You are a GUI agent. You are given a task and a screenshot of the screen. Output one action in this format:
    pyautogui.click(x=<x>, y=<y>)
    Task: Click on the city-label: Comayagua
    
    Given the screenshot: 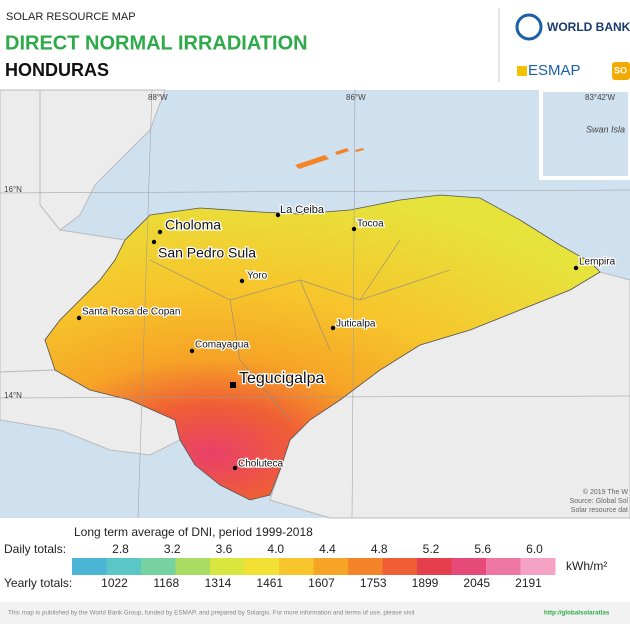 What is the action you would take?
    pyautogui.click(x=222, y=345)
    